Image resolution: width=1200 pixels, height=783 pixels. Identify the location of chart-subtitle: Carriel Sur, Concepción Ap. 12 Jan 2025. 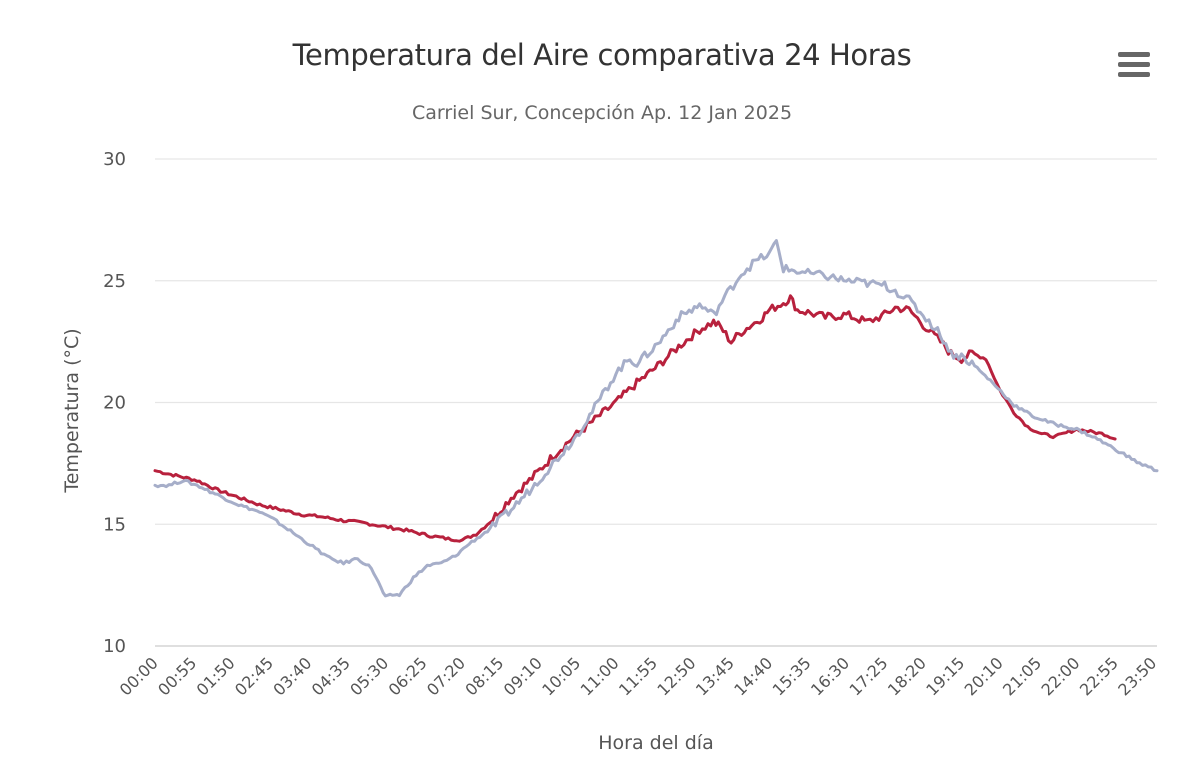
(602, 113).